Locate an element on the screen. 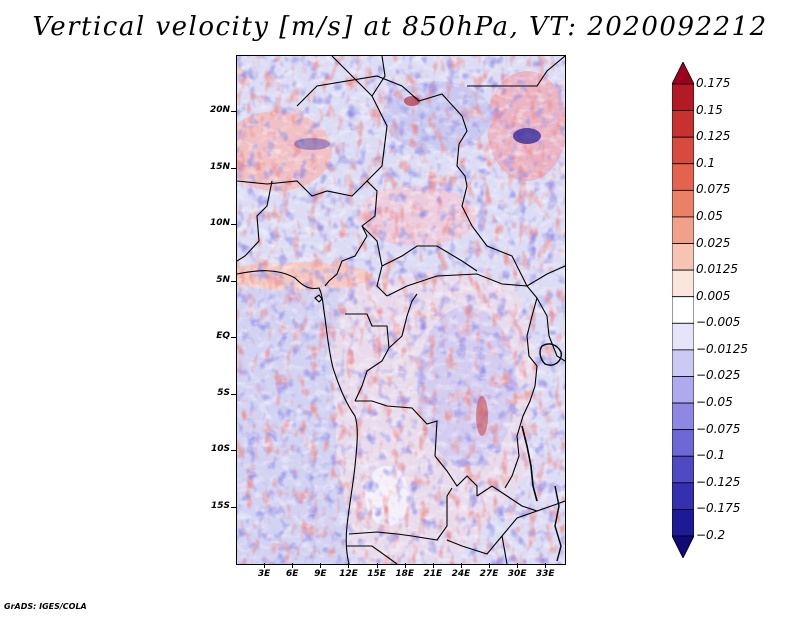 The height and width of the screenshot is (618, 800). lat-label: 20N is located at coordinates (219, 110).